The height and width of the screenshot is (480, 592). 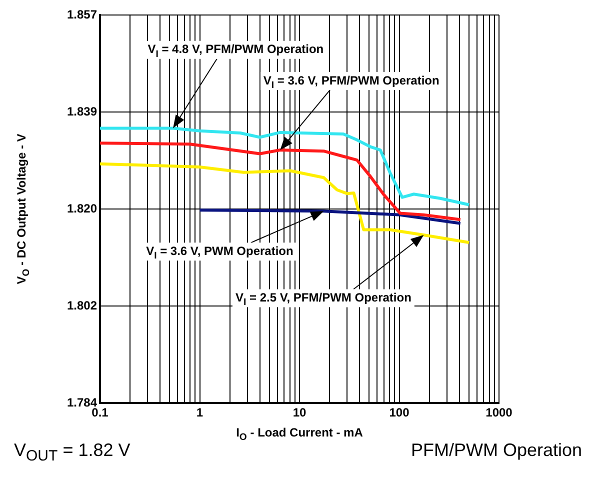 What do you see at coordinates (72, 452) in the screenshot?
I see `text: V$_{OUT}$ = 1.82 V` at bounding box center [72, 452].